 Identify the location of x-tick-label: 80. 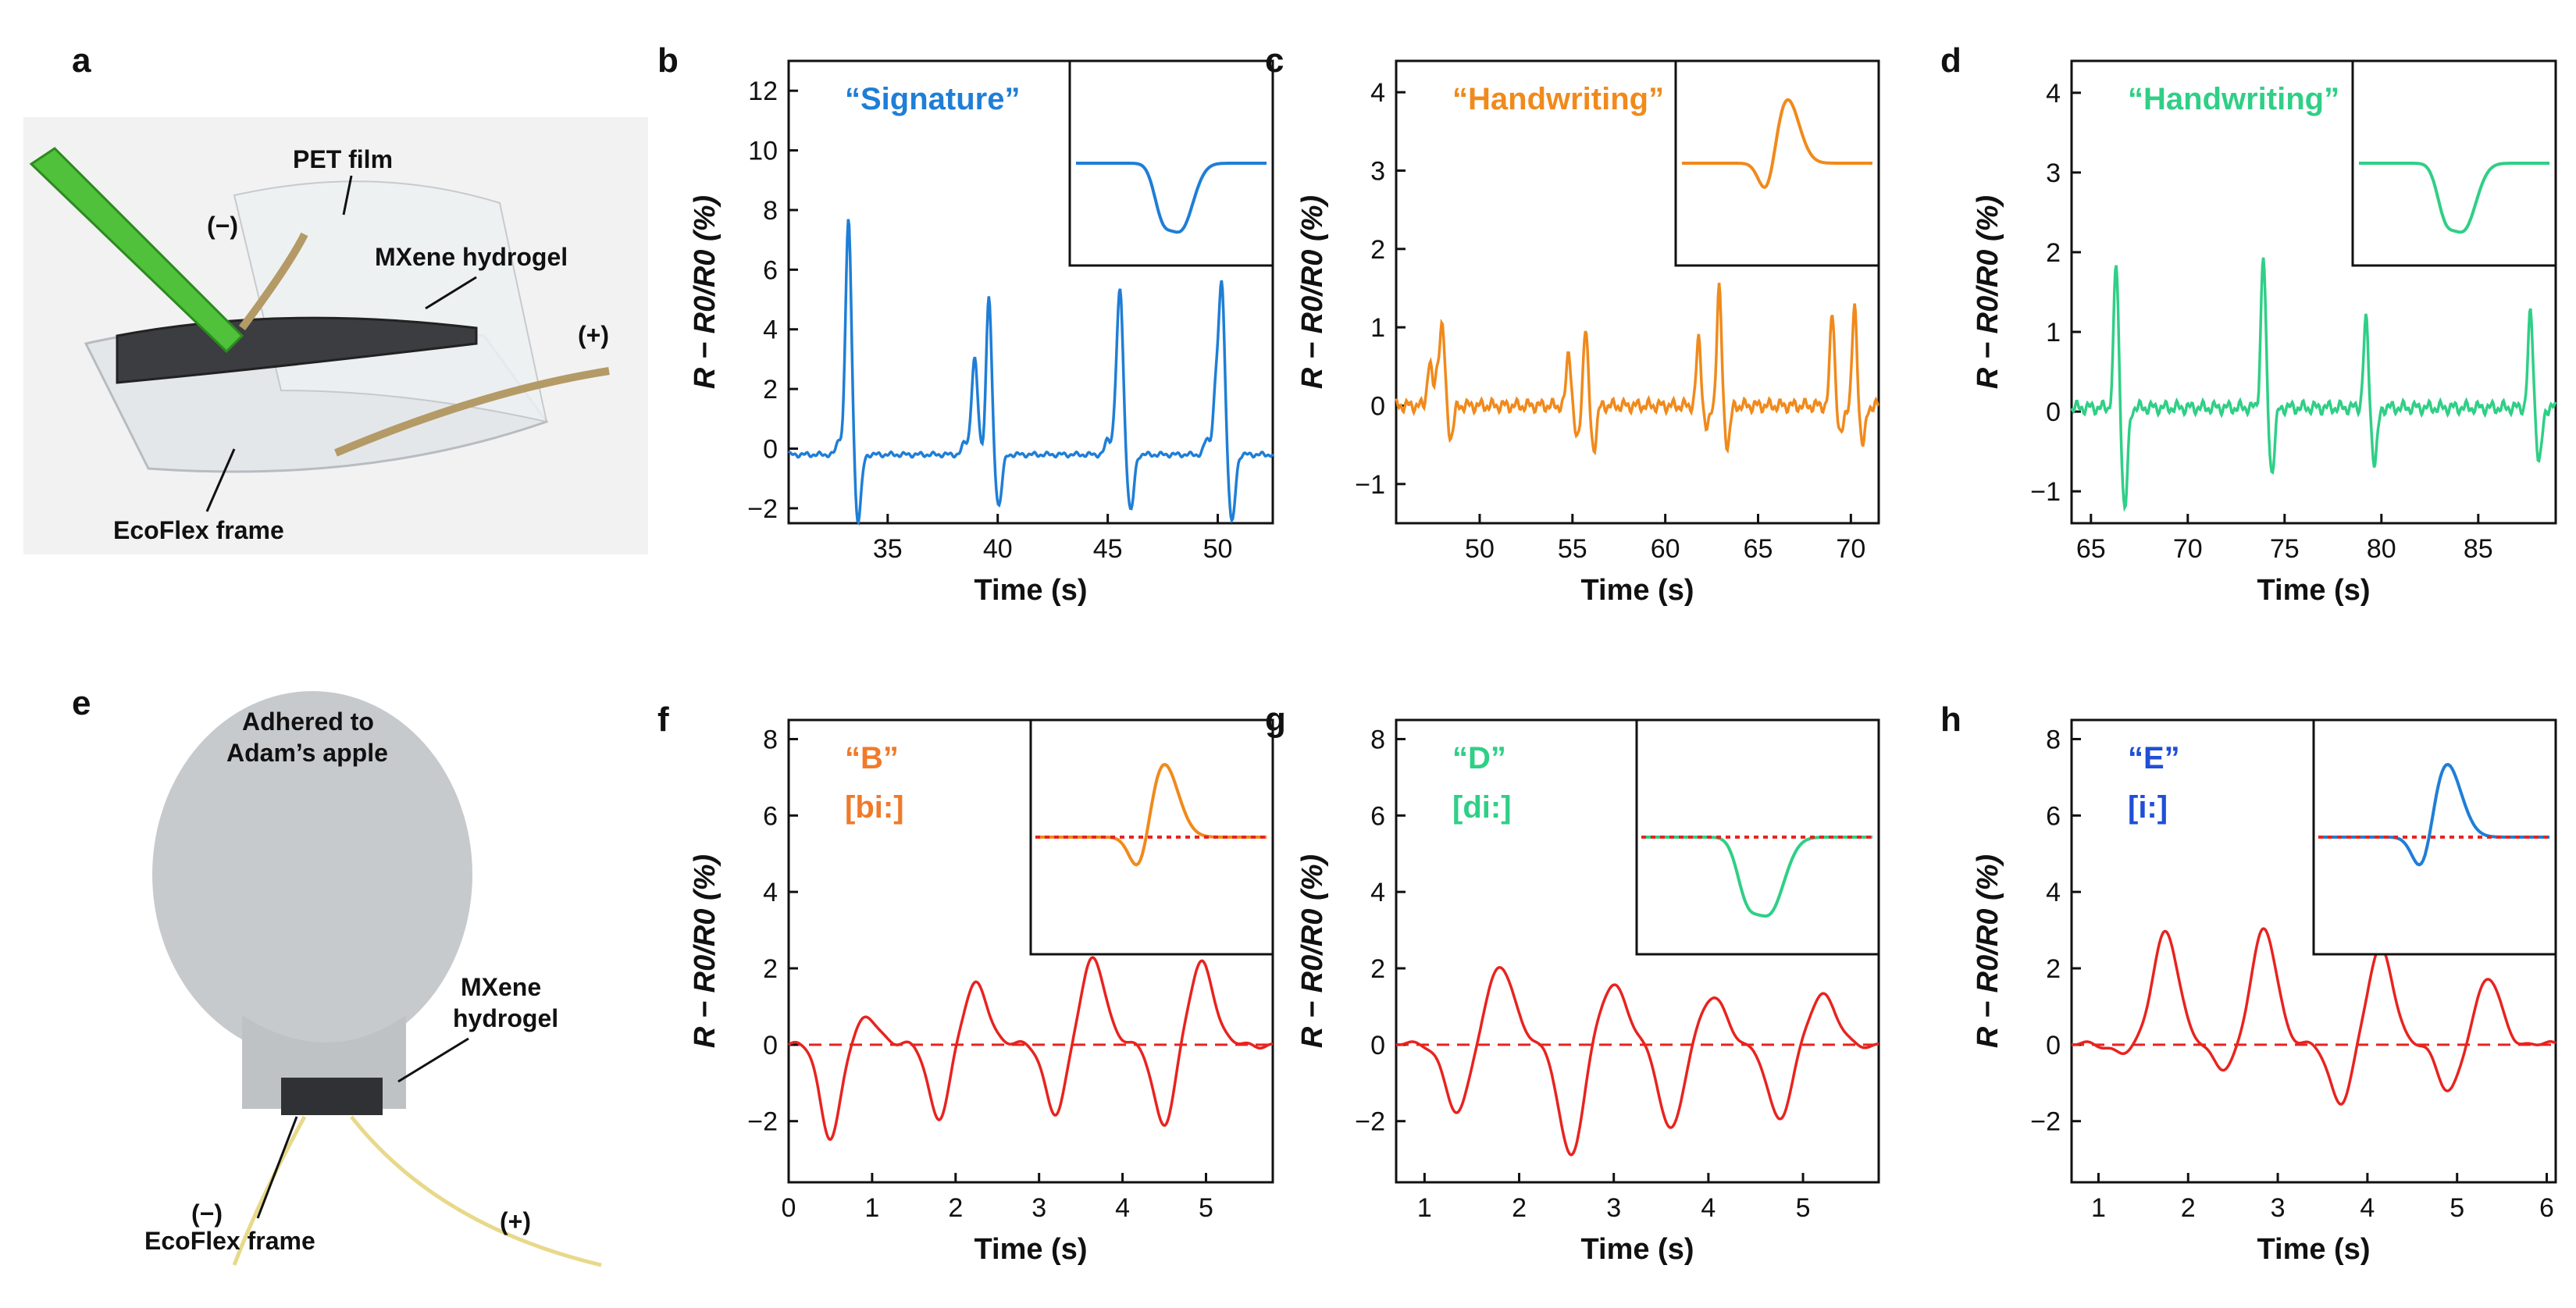
(2381, 549).